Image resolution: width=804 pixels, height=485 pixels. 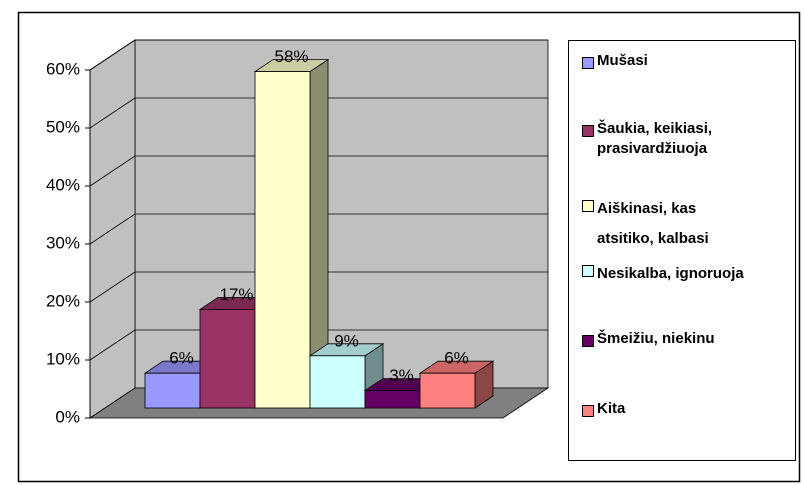 I want to click on y-tick-label: 0%, so click(x=67, y=416).